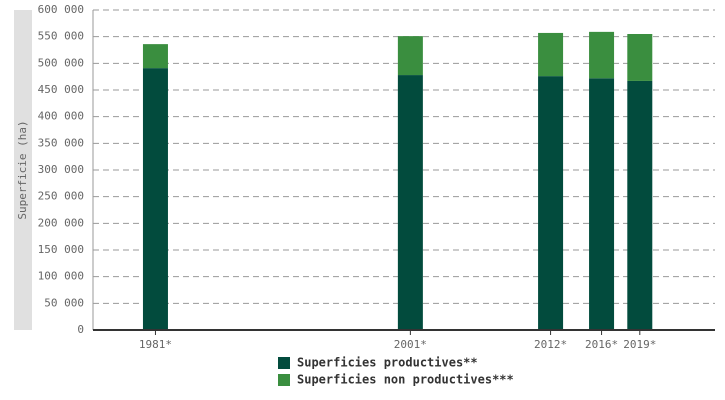  I want to click on y-tick-label: 0, so click(80, 329).